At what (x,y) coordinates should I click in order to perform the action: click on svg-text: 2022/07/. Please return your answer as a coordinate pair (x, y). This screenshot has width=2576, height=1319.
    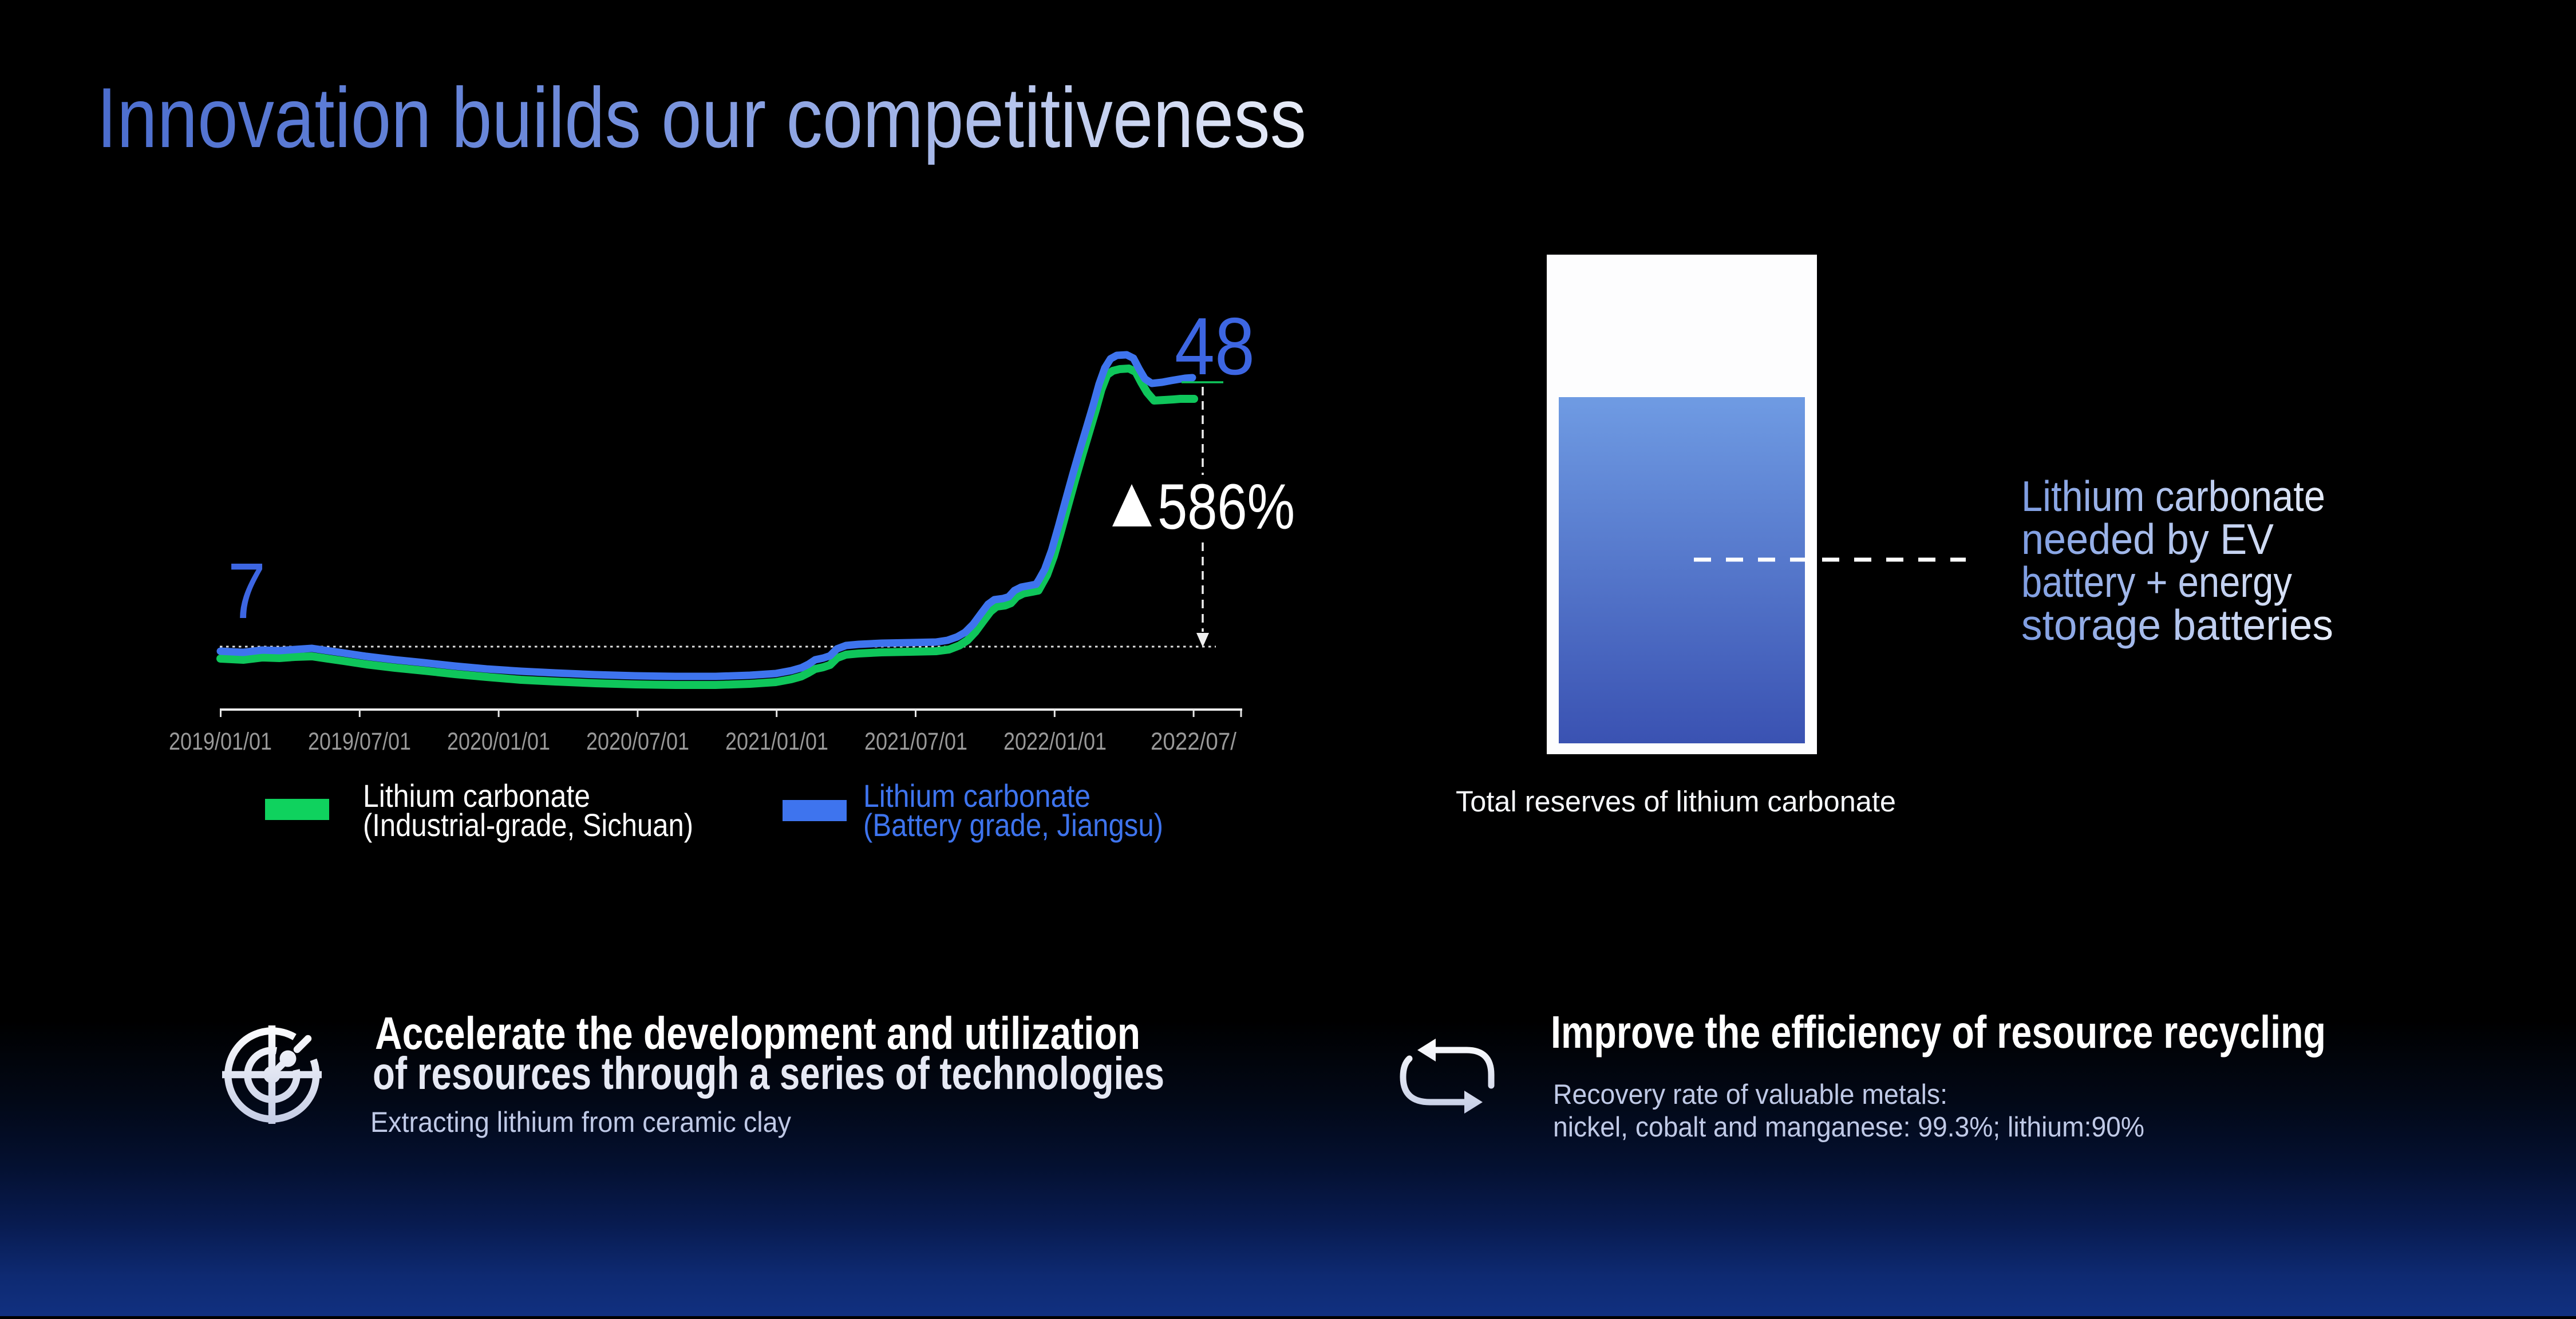
    Looking at the image, I should click on (1193, 741).